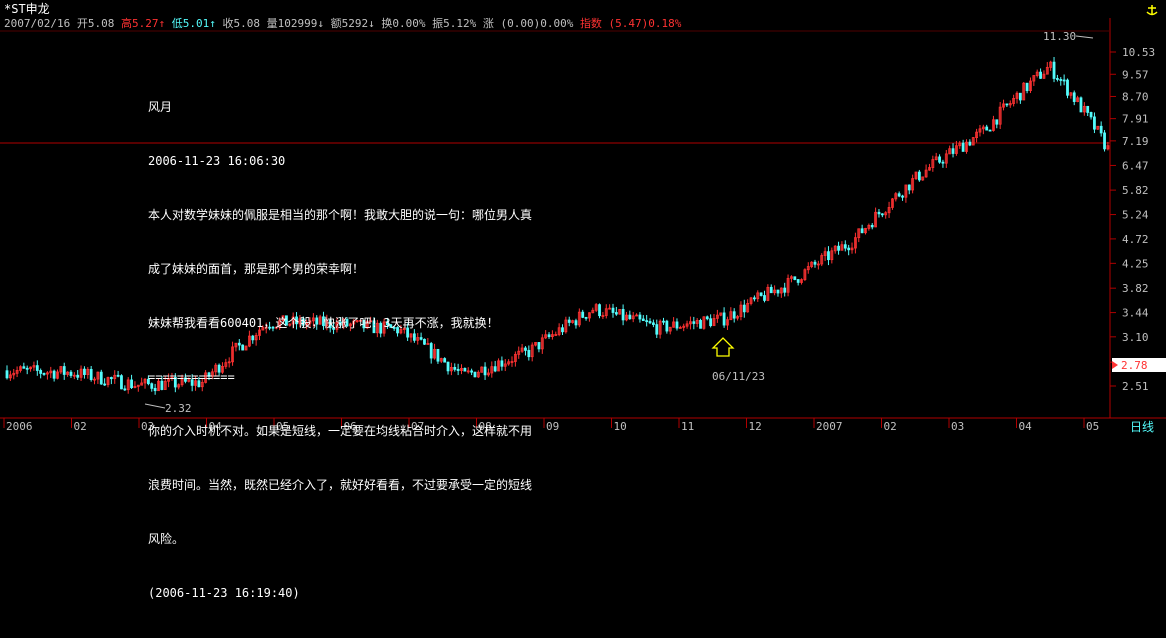 The height and width of the screenshot is (638, 1166). I want to click on time-tick-label: 2006, so click(19, 426).